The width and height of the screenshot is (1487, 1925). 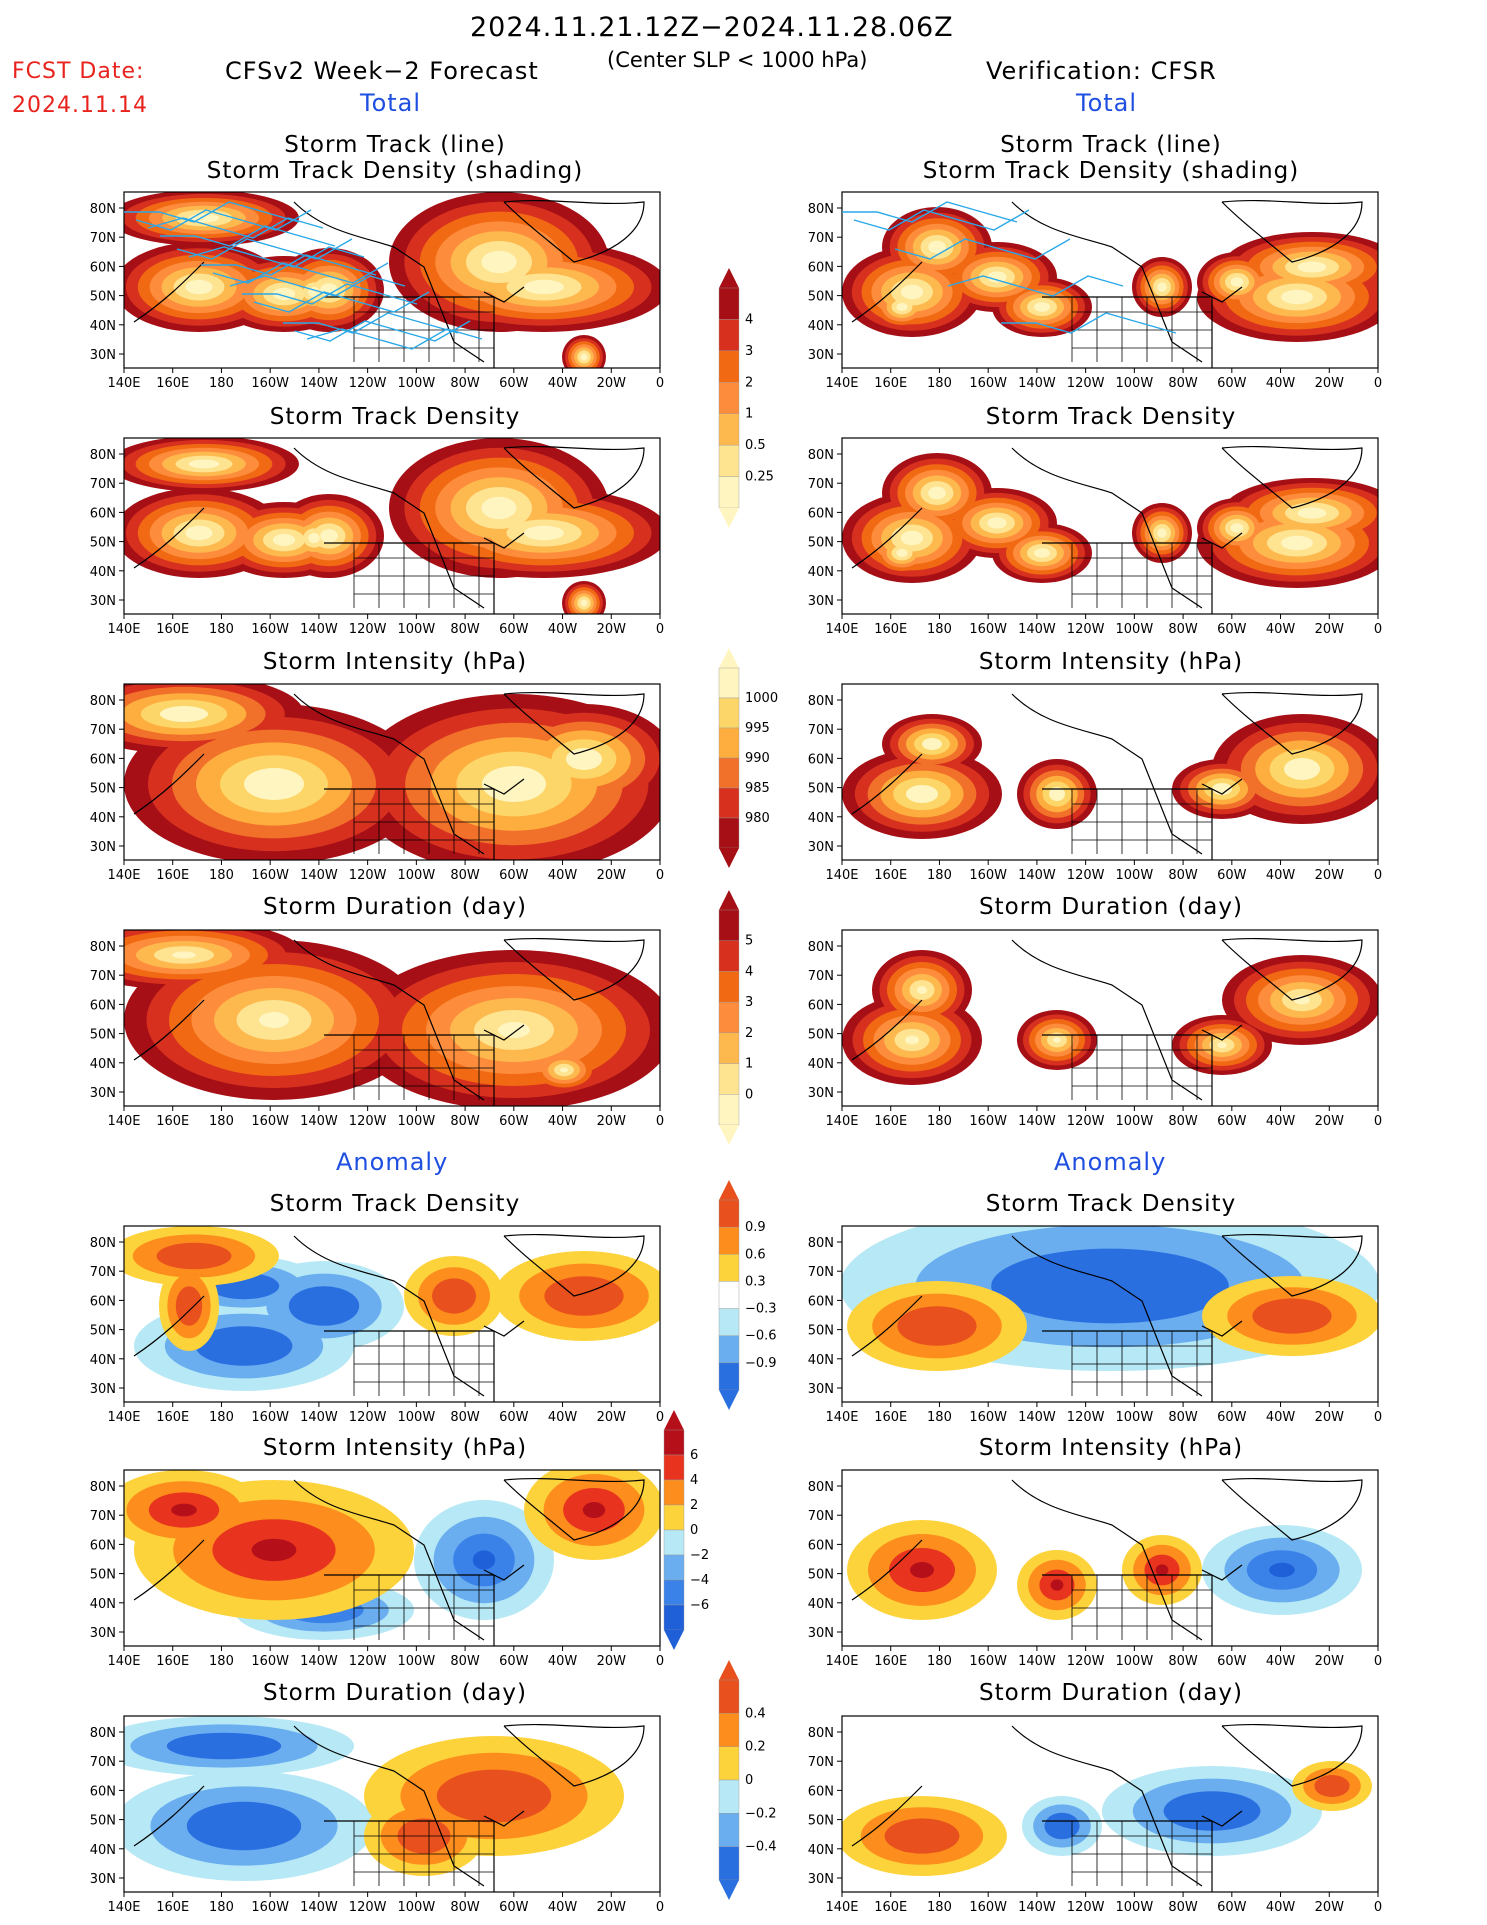 I want to click on panel-track-right-lon-label-3: 160W, so click(x=988, y=383).